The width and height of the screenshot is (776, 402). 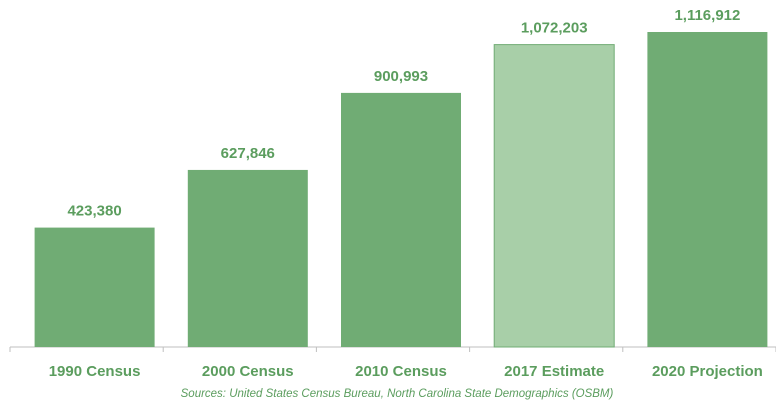 I want to click on x-tick-label: 2000 Census, so click(x=248, y=371).